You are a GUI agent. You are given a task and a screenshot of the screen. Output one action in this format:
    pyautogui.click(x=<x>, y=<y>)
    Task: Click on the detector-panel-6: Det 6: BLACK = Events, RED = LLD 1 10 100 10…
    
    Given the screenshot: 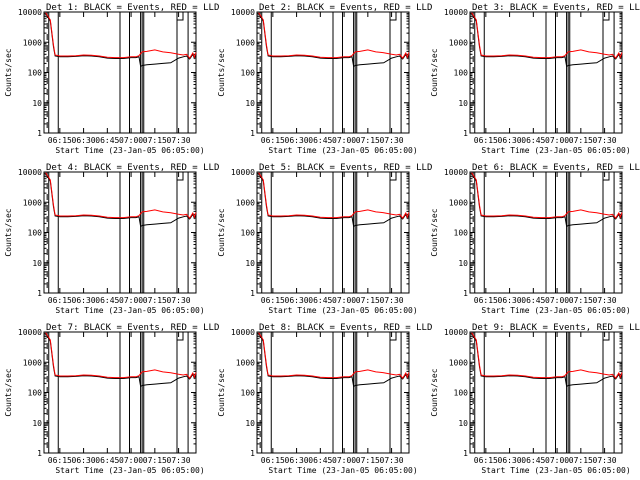 What is the action you would take?
    pyautogui.click(x=535, y=239)
    